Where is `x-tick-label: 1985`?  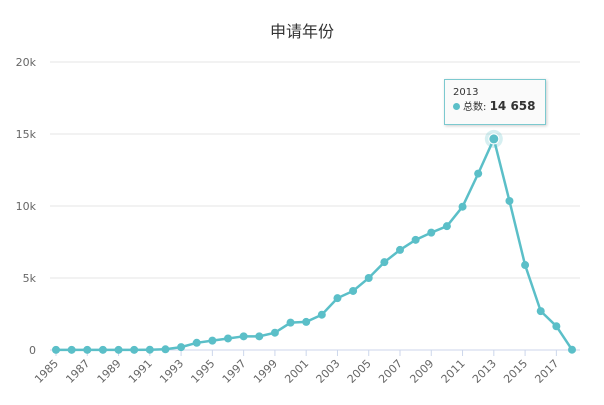 x-tick-label: 1985 is located at coordinates (46, 371).